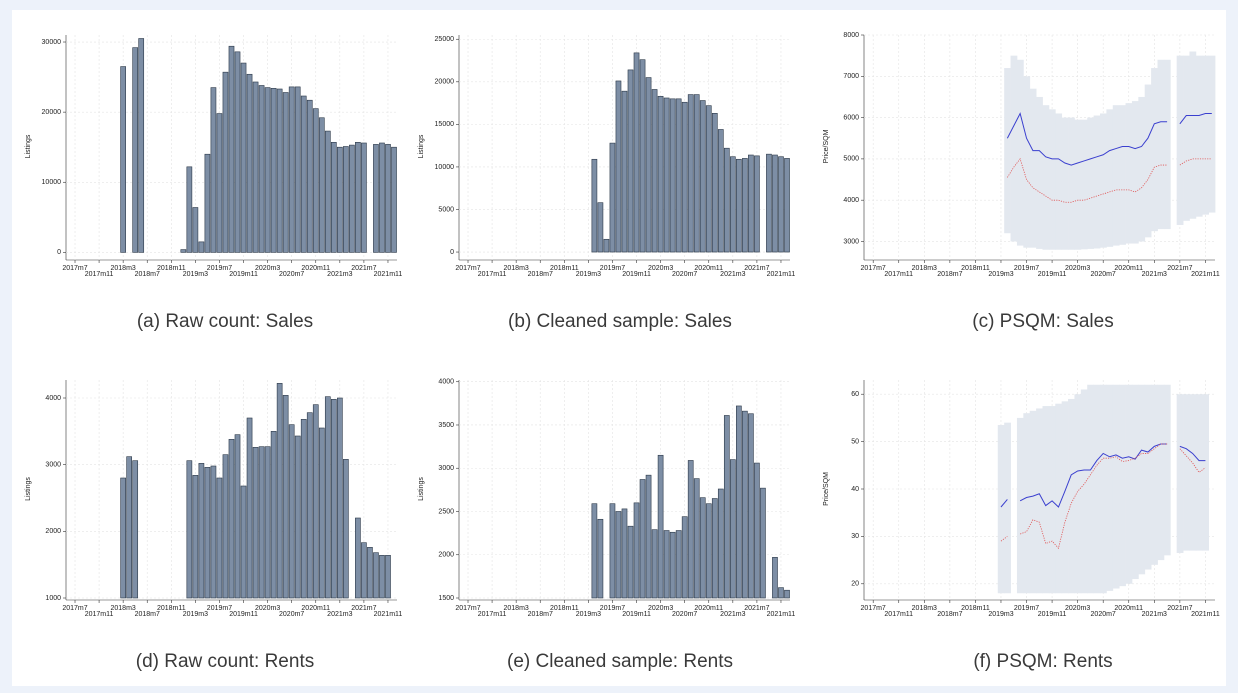  Describe the element at coordinates (445, 124) in the screenshot. I see `y-tick-label: 15000` at that location.